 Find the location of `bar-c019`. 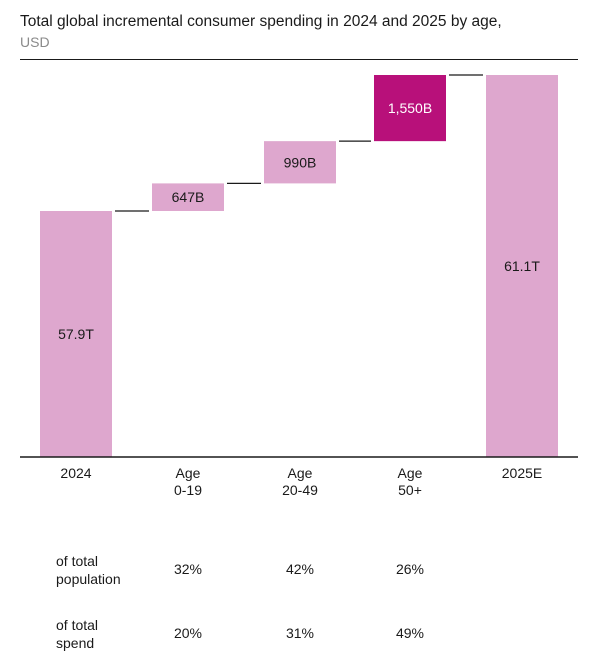

bar-c019 is located at coordinates (188, 197).